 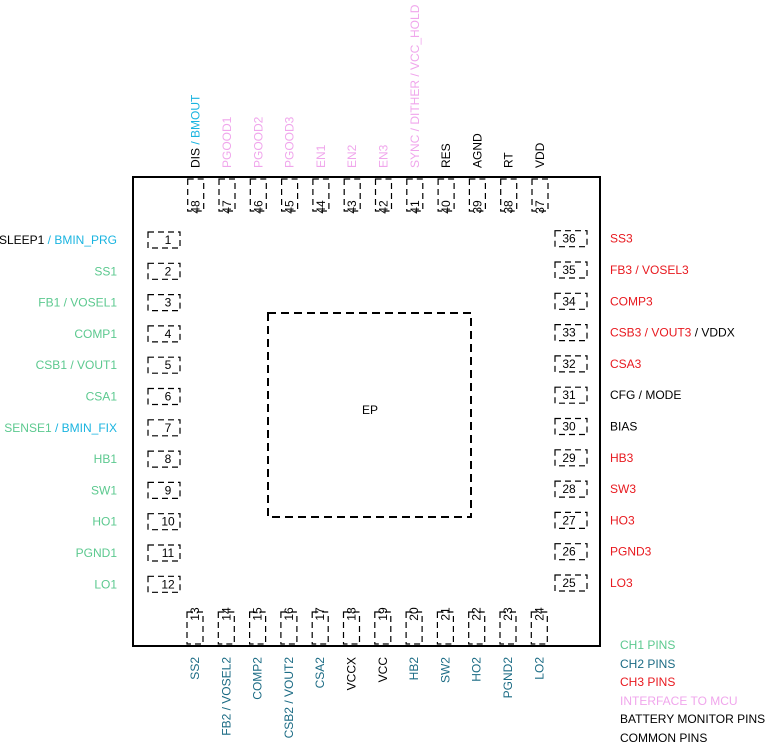 I want to click on pin-name-segment: PGOOD3, so click(x=290, y=142).